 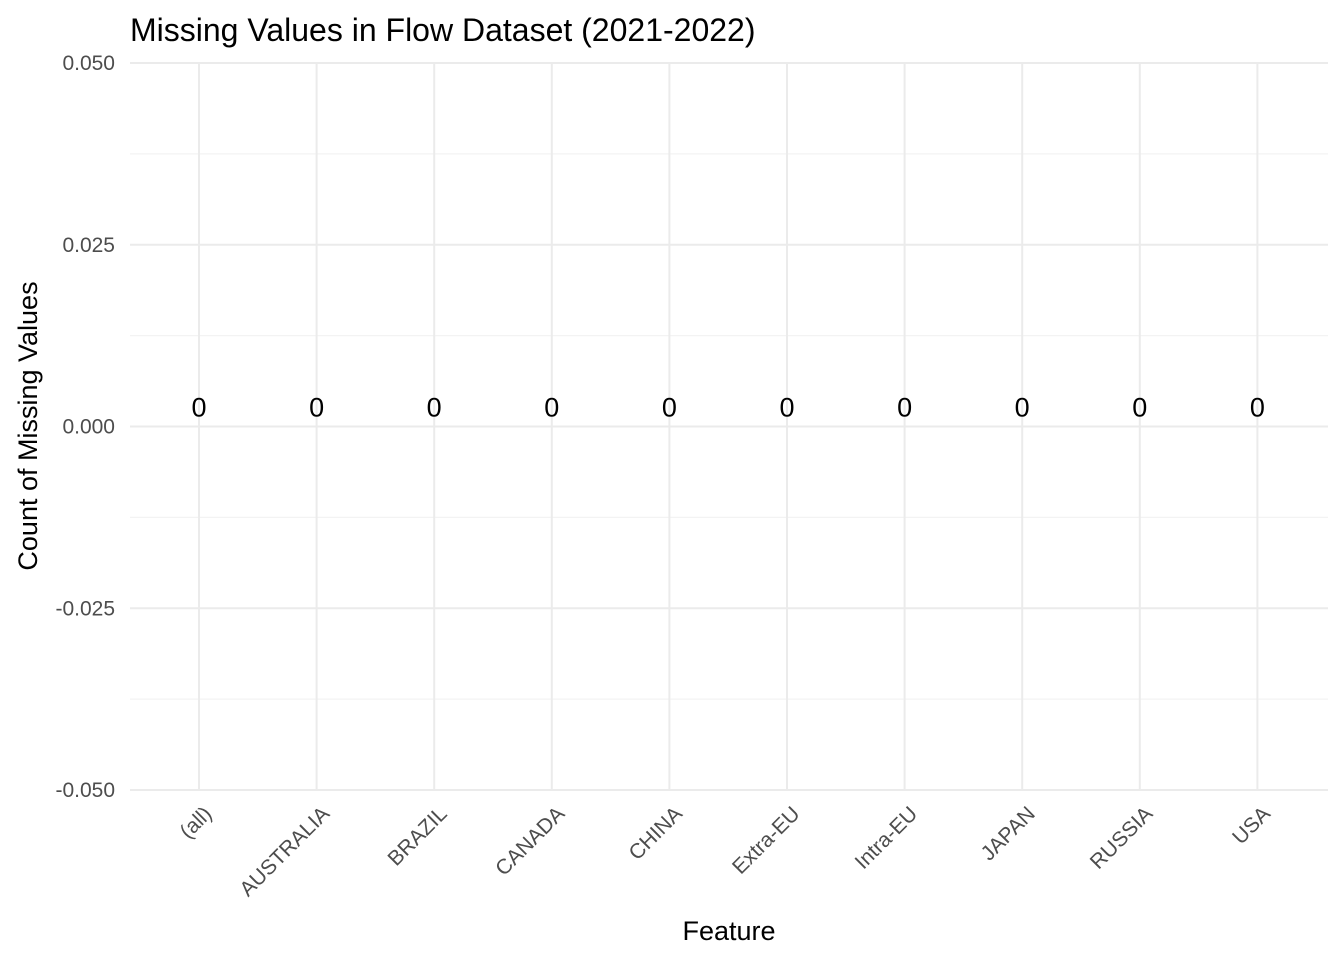 What do you see at coordinates (85, 790) in the screenshot?
I see `y-tick-label: -0.050` at bounding box center [85, 790].